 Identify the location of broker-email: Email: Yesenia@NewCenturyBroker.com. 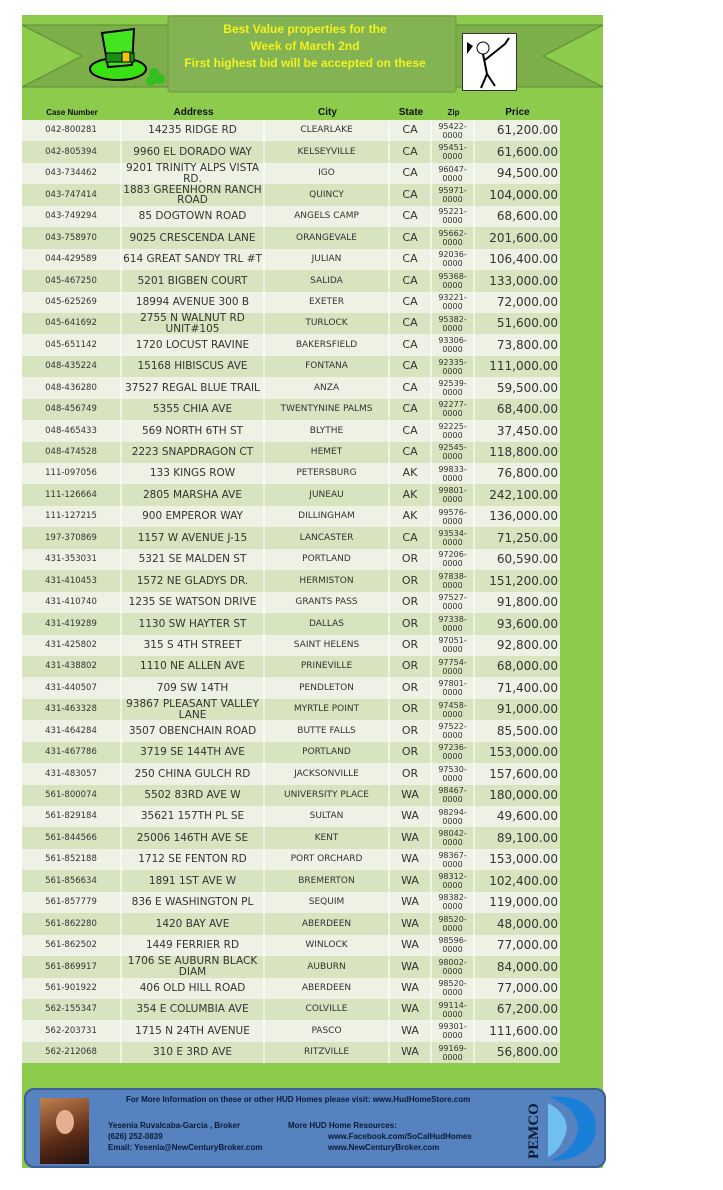
(185, 1147).